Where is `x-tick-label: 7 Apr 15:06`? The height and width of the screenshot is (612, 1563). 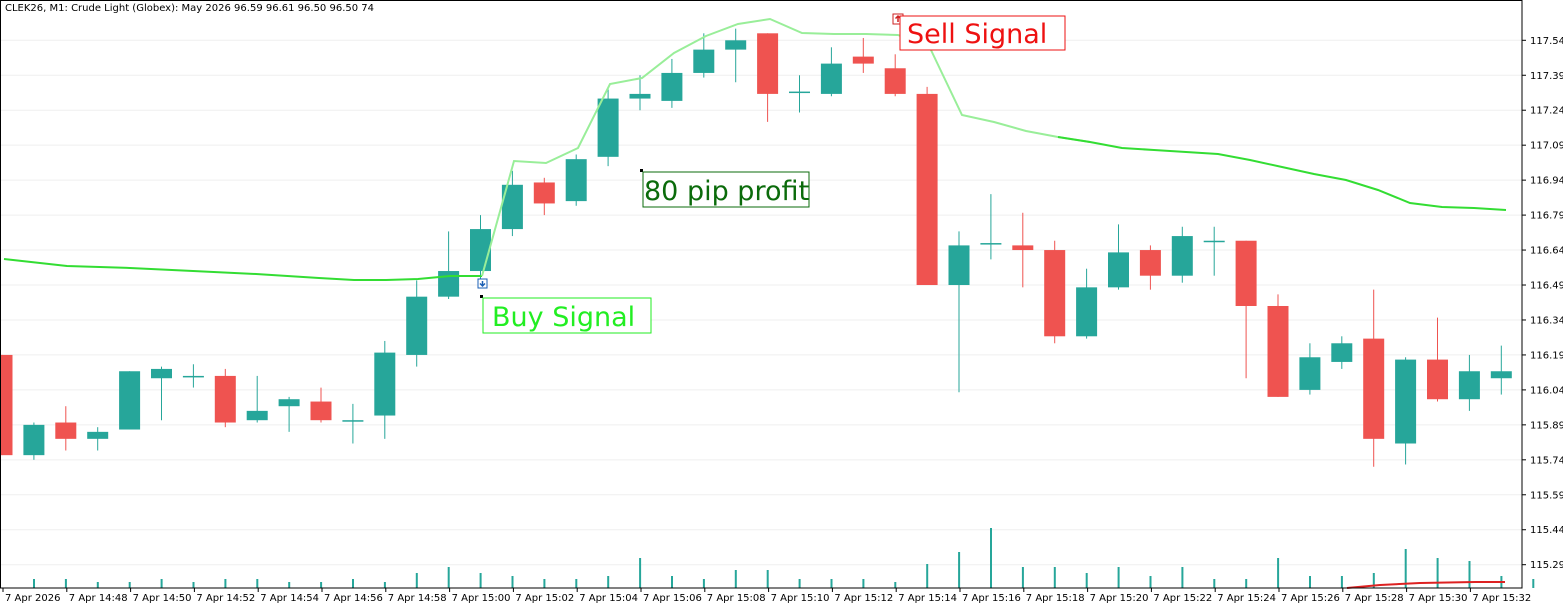
x-tick-label: 7 Apr 15:06 is located at coordinates (672, 598).